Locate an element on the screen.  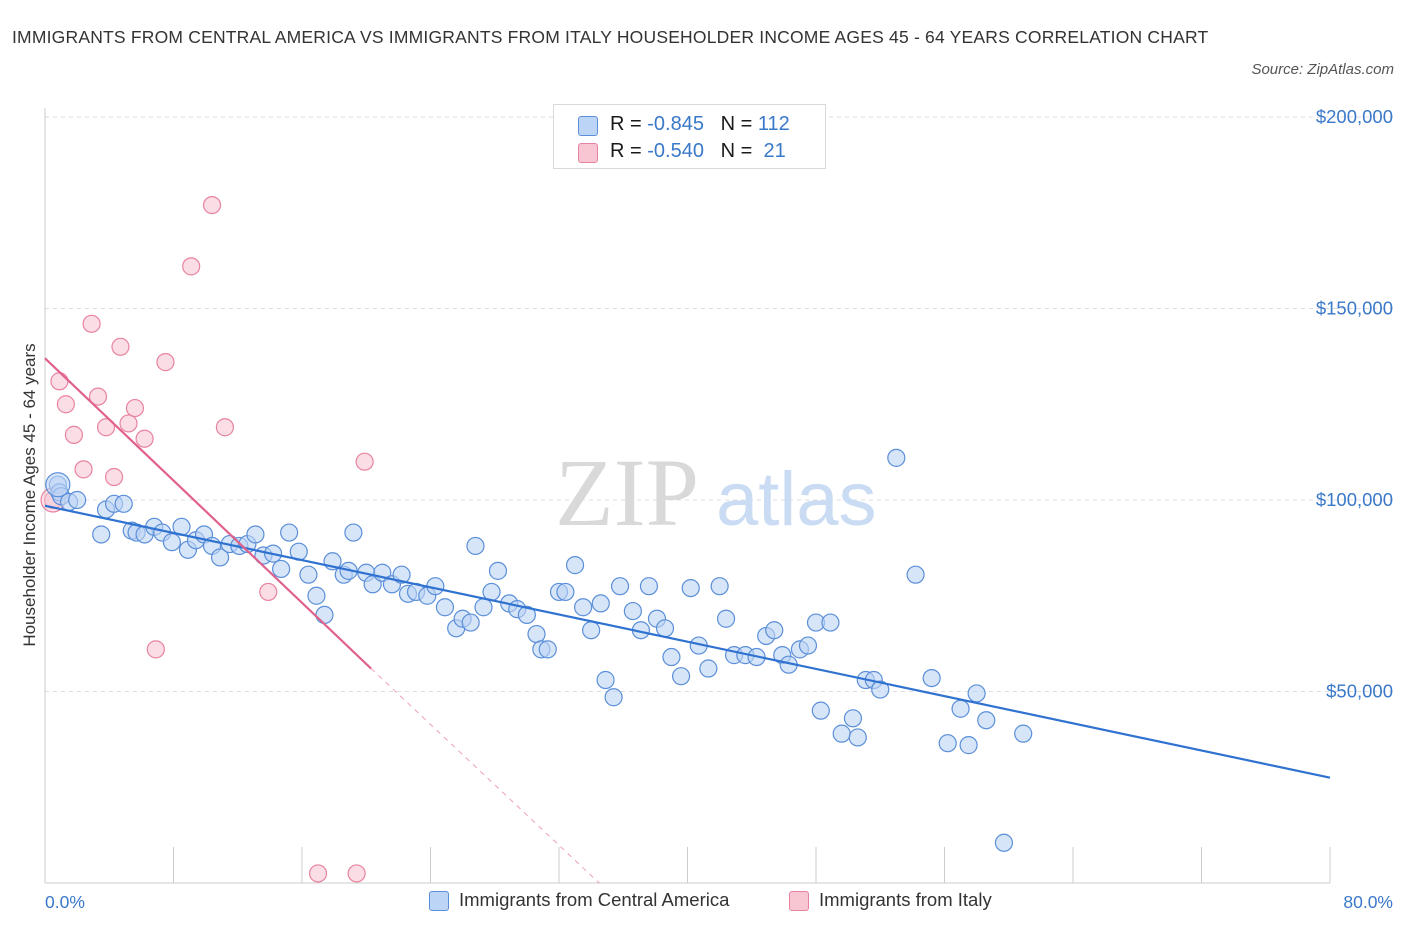
legend-row-central-america: R = -0.845 N = 112 is located at coordinates (684, 126).